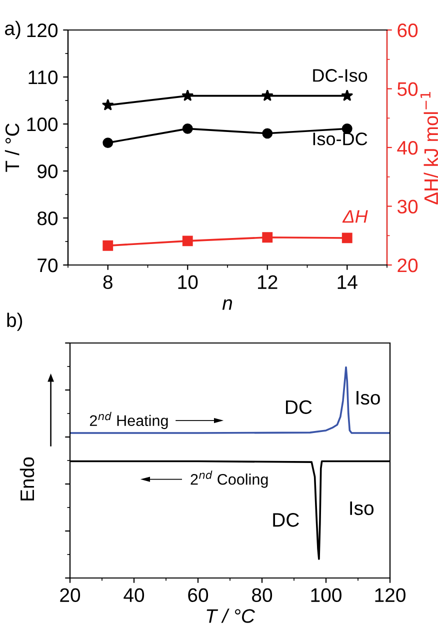 This screenshot has width=438, height=624. I want to click on y-axis-title: T / °C, so click(12, 147).